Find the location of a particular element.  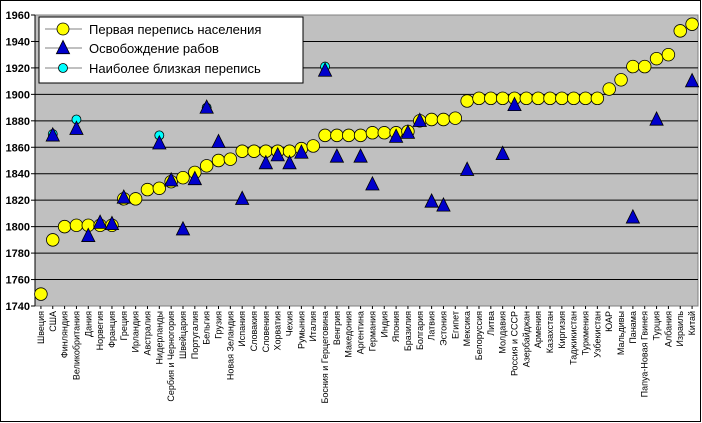

y-tick-label: 1840 is located at coordinates (18, 175).